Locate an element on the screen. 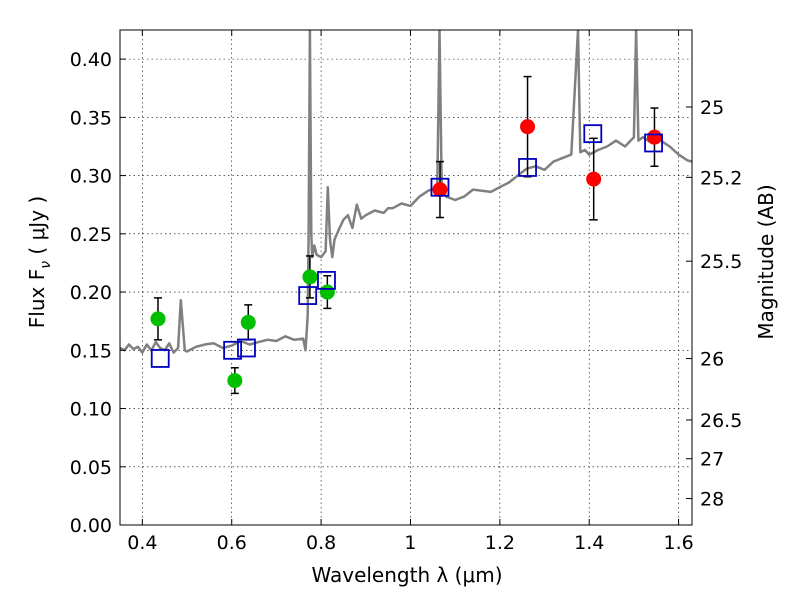  x-tick-label: 1.4 is located at coordinates (589, 543).